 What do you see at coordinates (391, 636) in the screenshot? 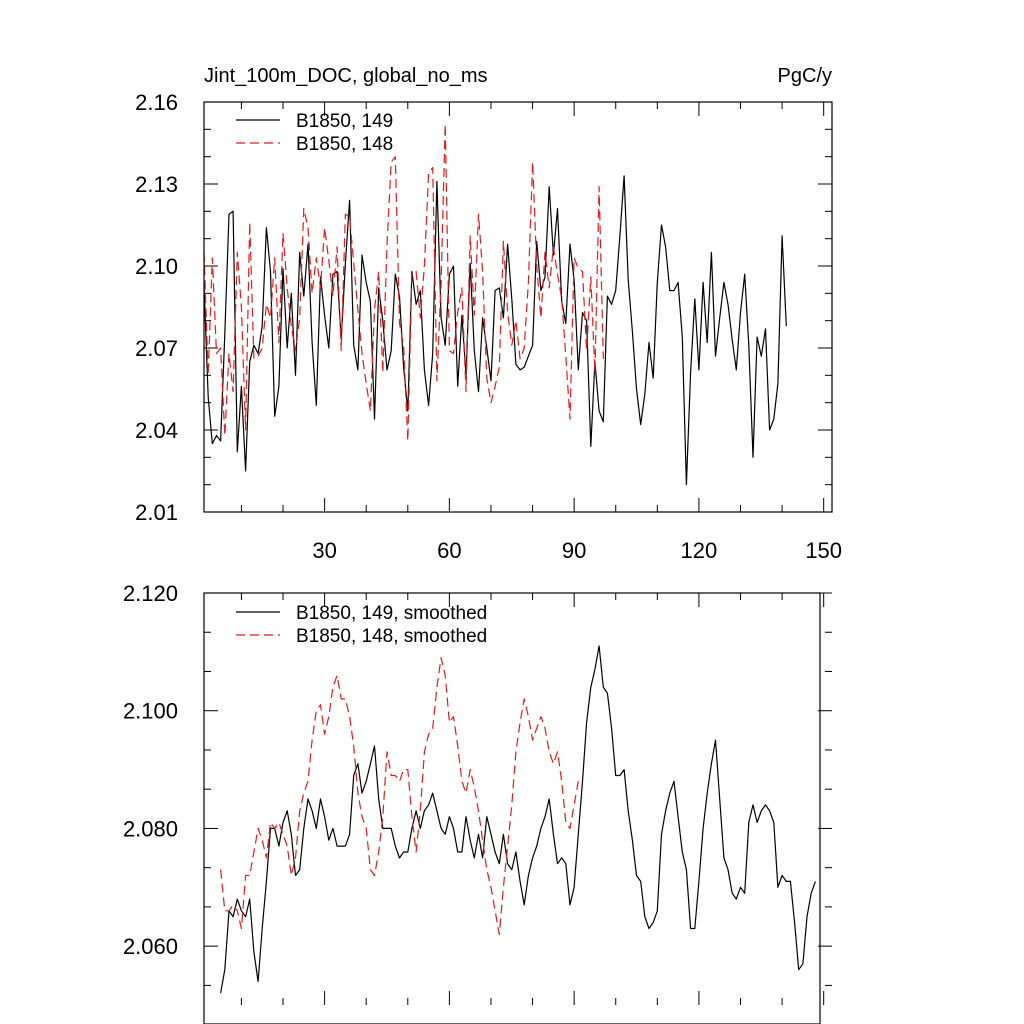
I see `legend-label-148-smoothed: B1850, 148, smoothed` at bounding box center [391, 636].